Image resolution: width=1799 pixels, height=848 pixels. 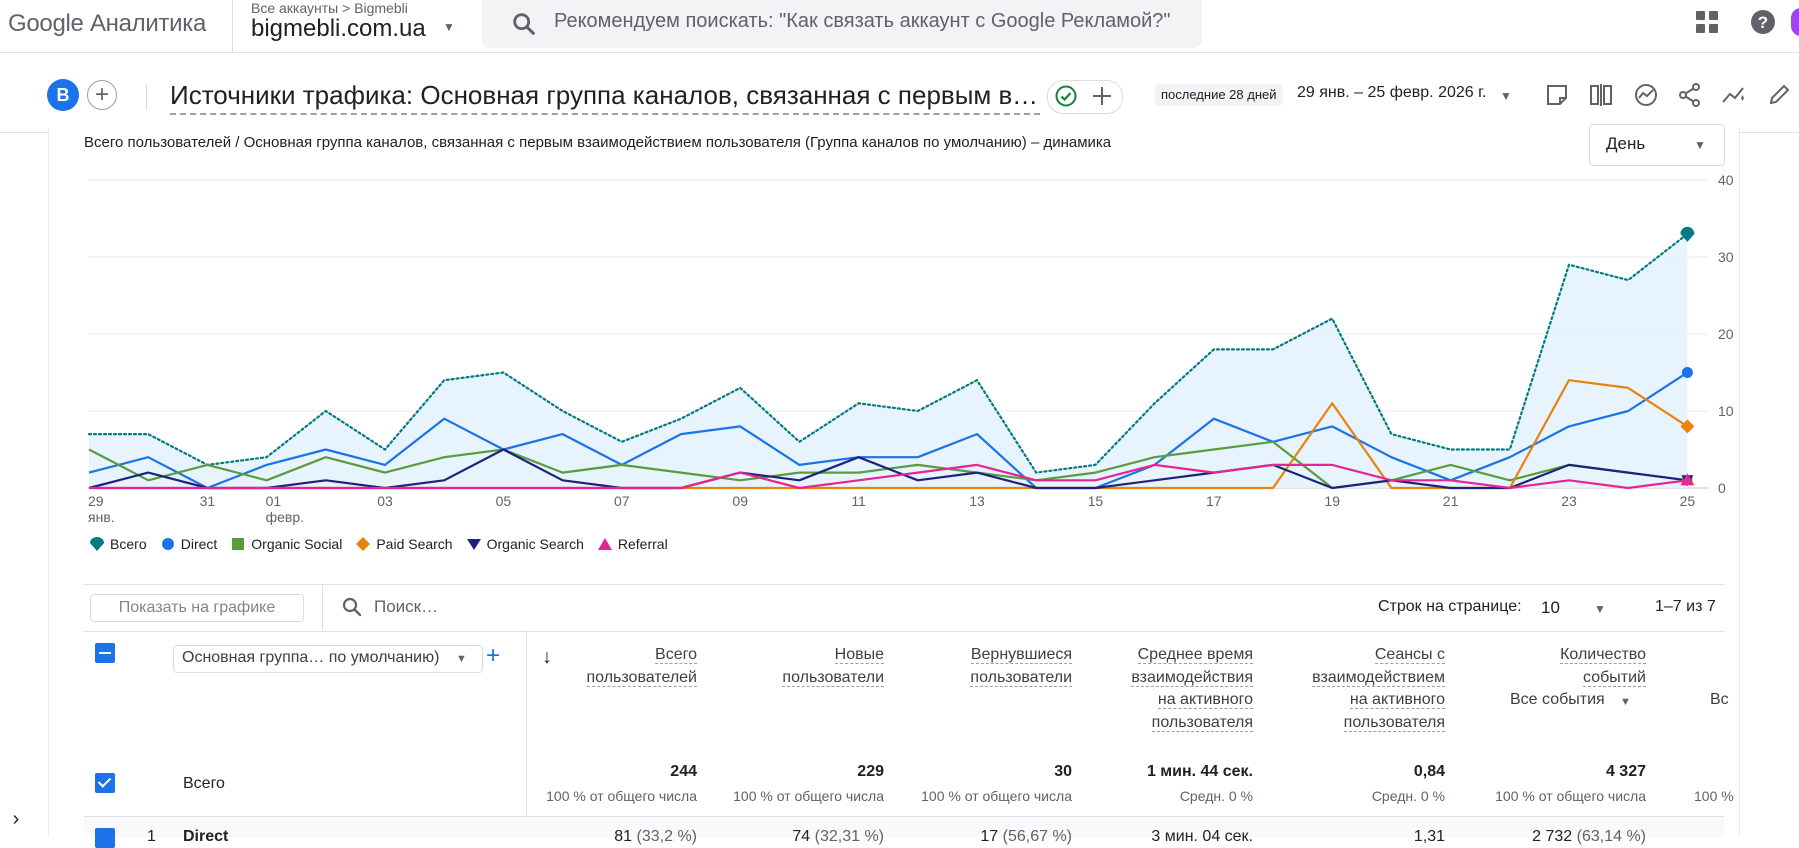 What do you see at coordinates (525, 544) in the screenshot?
I see `legend-item: Organic Search` at bounding box center [525, 544].